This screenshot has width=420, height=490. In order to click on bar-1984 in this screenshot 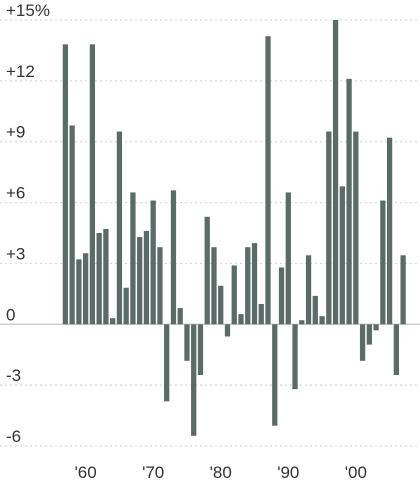, I will do `click(248, 286)`.